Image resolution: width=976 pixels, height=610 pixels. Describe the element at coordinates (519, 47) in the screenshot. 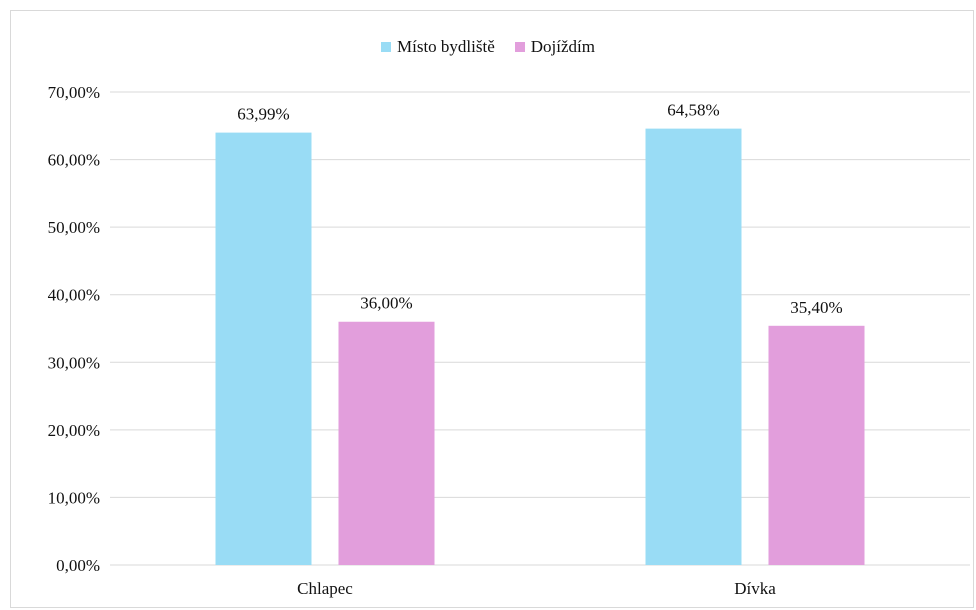

I see `legend-swatch-dojizdim` at that location.